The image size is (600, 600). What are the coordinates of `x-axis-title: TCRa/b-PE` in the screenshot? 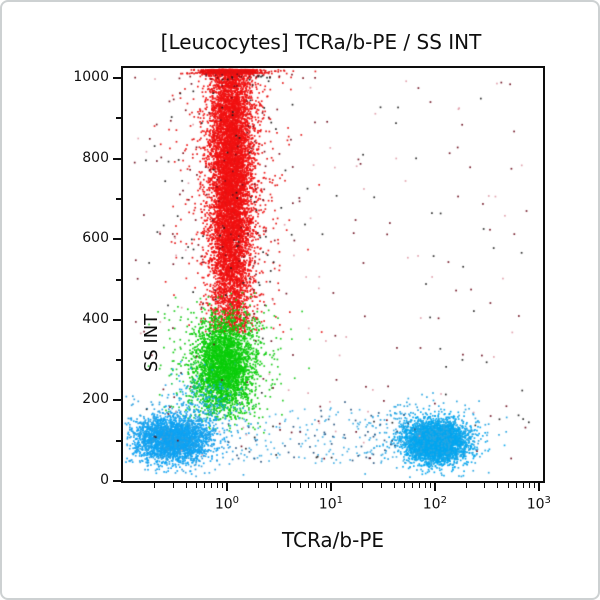 It's located at (333, 540).